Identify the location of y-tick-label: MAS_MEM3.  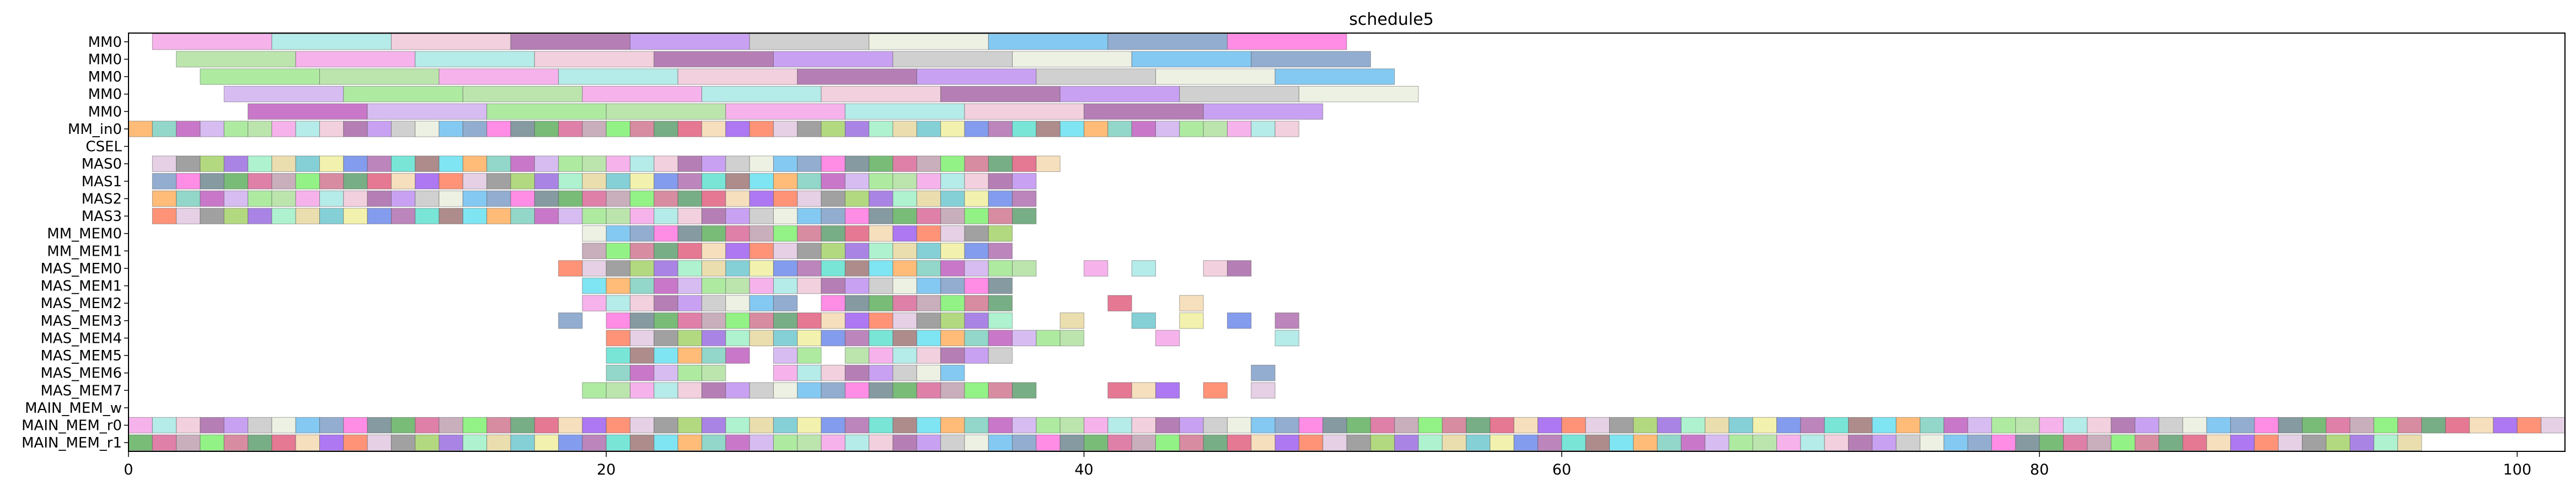
(81, 321).